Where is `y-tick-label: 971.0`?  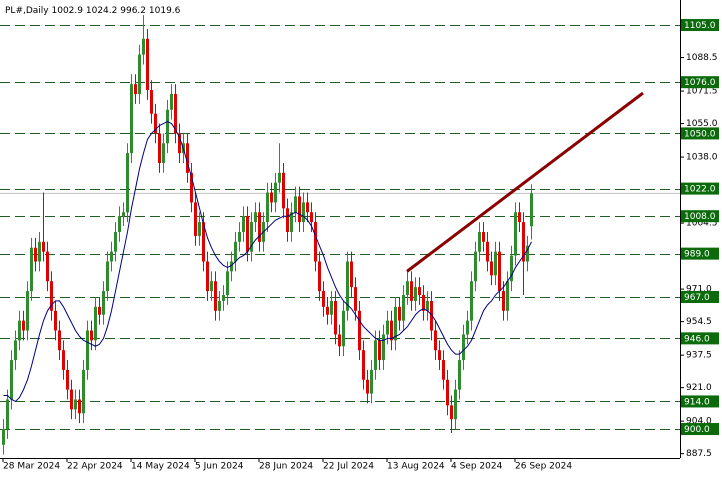
y-tick-label: 971.0 is located at coordinates (699, 290).